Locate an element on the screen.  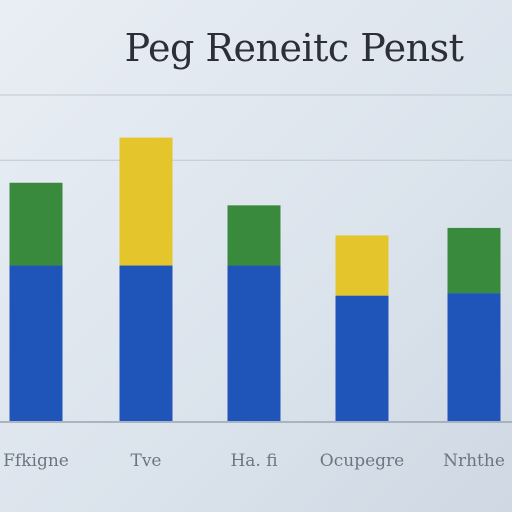
x-tick-label: Ha. fi is located at coordinates (253, 461).